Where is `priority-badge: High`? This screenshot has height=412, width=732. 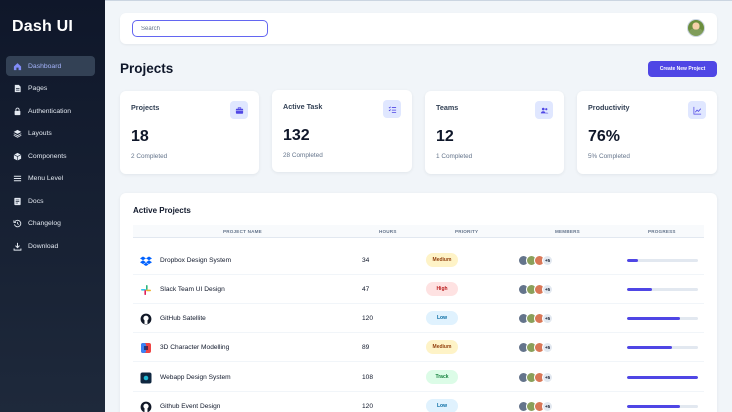 priority-badge: High is located at coordinates (442, 289).